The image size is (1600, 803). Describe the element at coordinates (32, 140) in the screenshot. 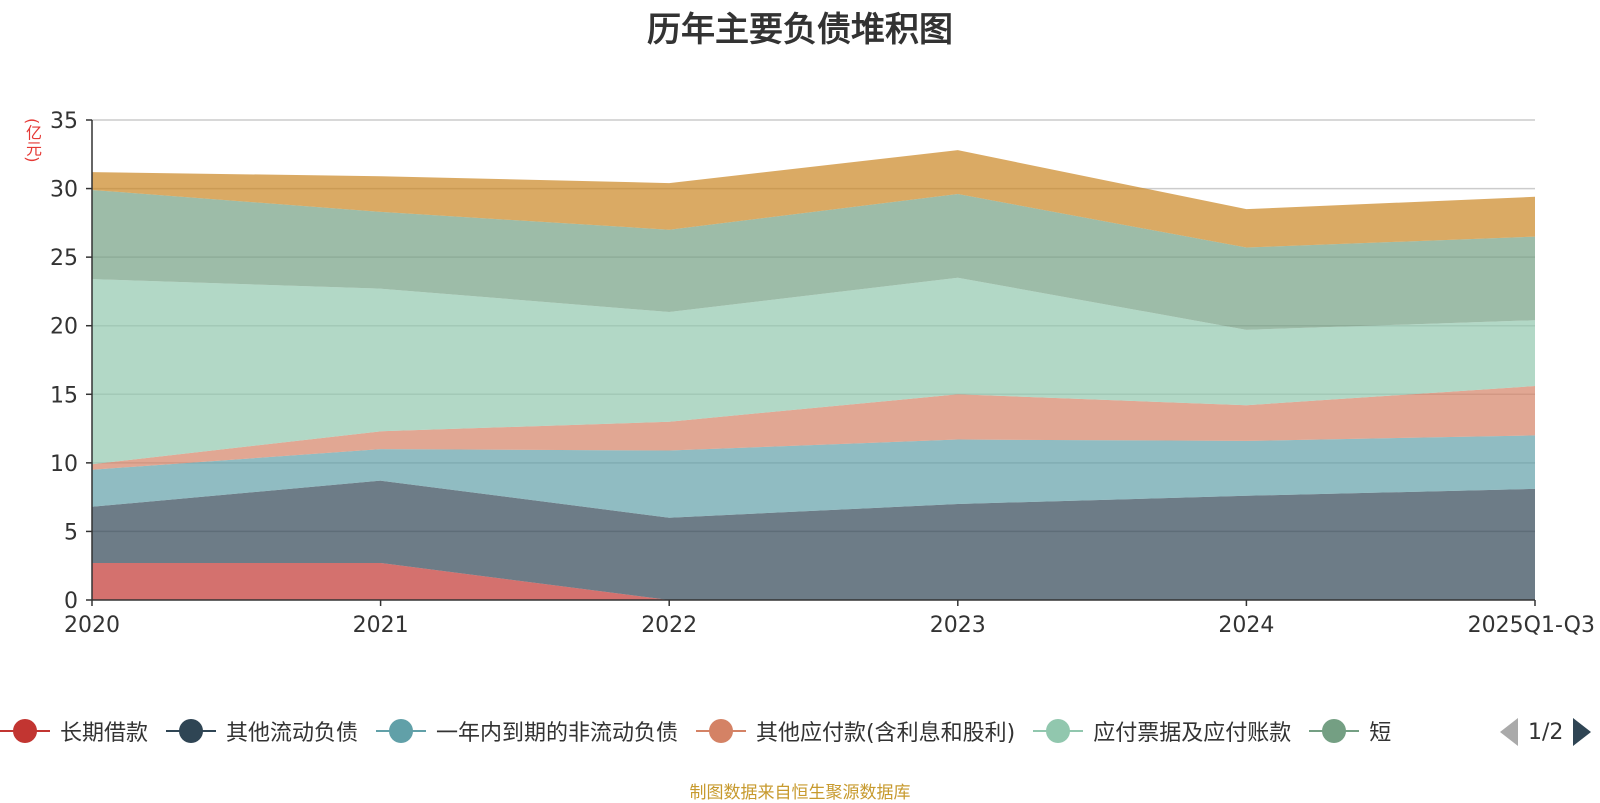

I see `y-axis-unit: (亿元)` at that location.